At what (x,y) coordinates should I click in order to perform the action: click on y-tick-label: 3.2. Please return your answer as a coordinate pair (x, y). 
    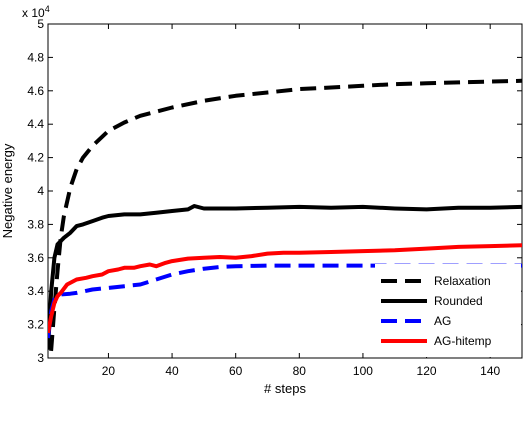
    Looking at the image, I should click on (35, 325).